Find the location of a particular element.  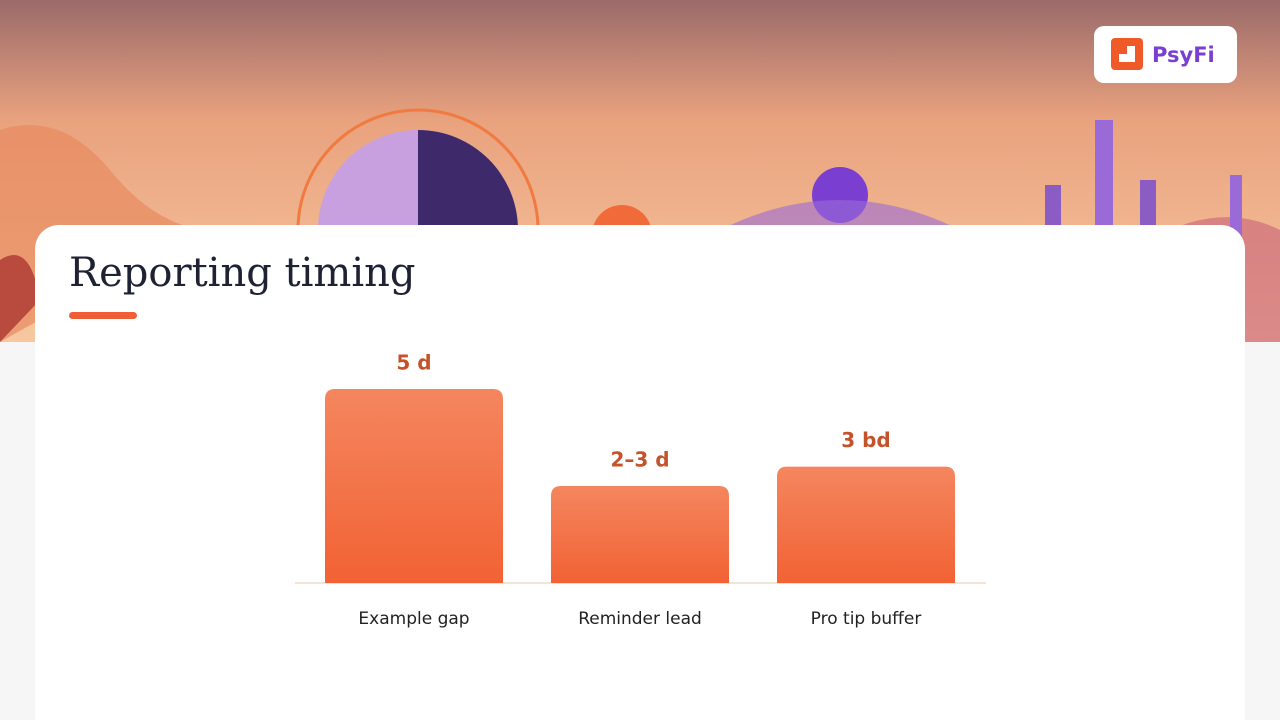

value-label: 5 d is located at coordinates (413, 363).